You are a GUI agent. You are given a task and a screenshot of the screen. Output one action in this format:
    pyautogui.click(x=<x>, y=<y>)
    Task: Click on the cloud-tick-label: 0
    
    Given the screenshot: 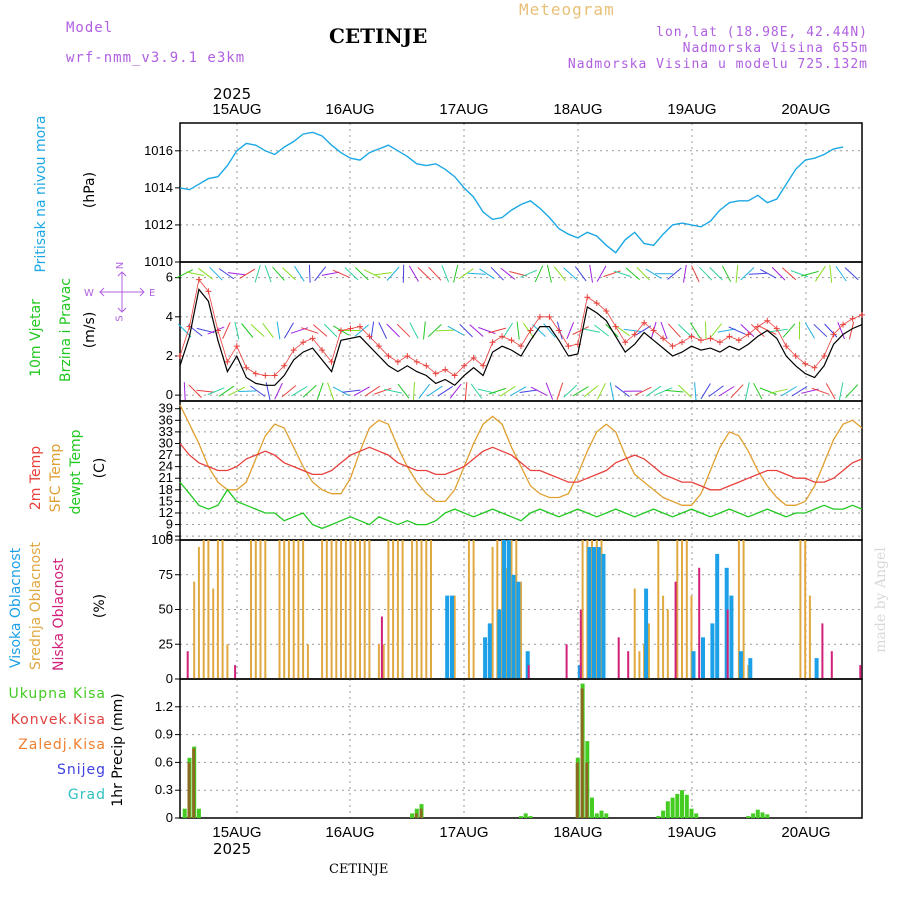 What is the action you would take?
    pyautogui.click(x=169, y=678)
    